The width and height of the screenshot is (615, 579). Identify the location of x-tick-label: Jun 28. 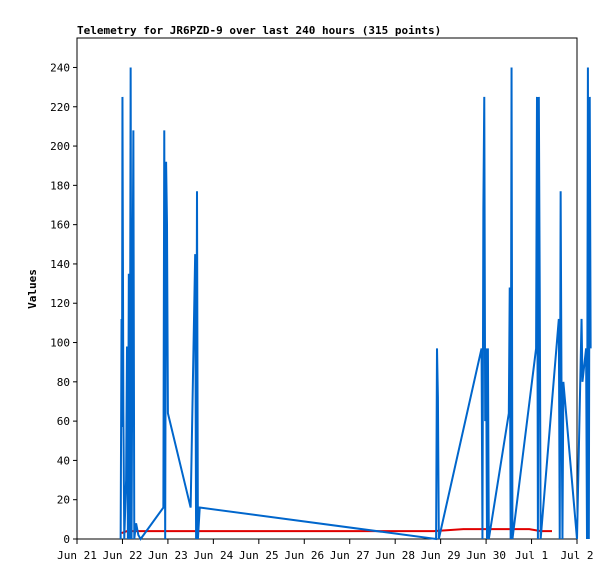
(395, 555).